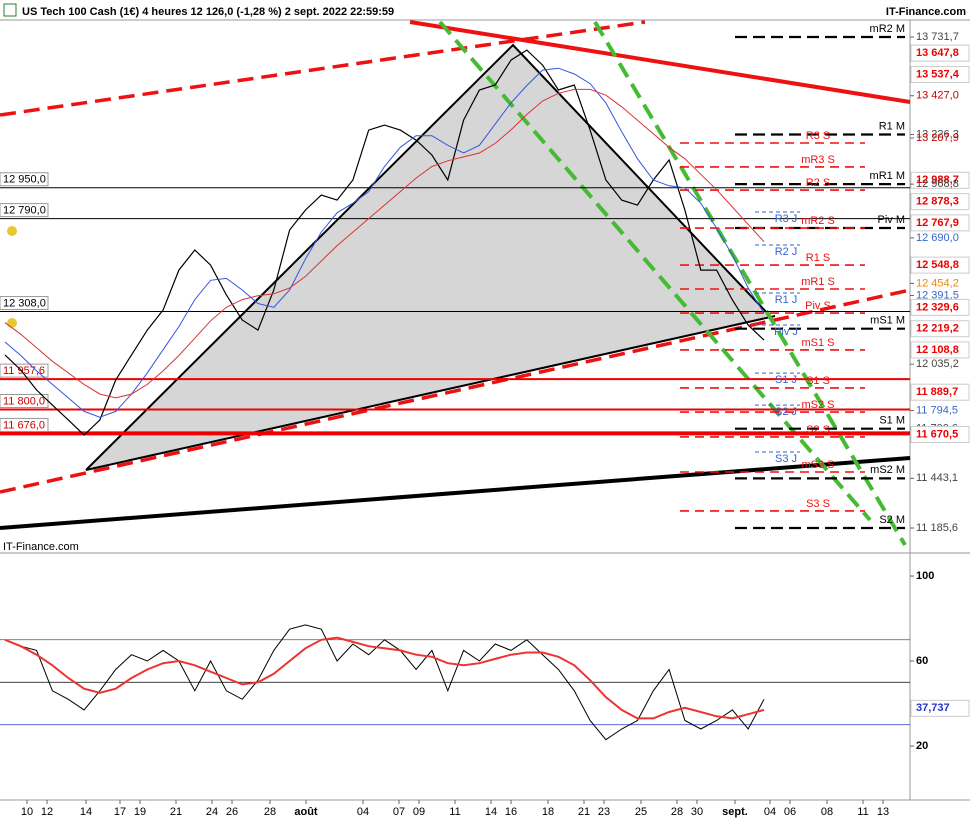 This screenshot has width=970, height=820. I want to click on x-tick-label: 07, so click(399, 812).